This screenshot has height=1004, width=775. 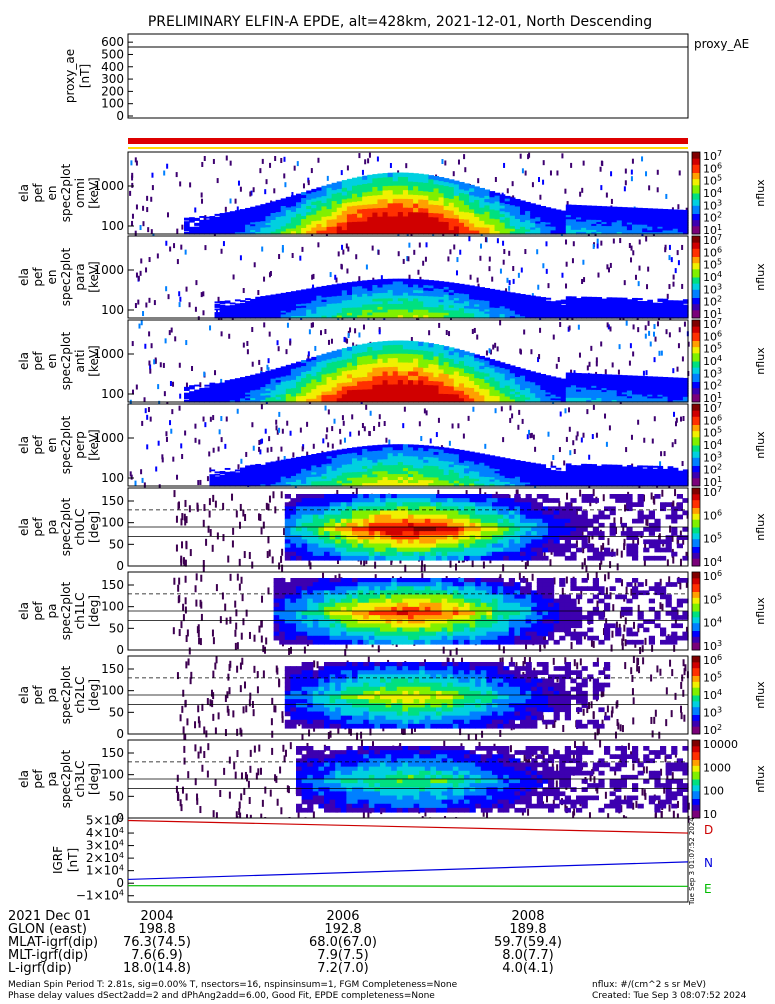 What do you see at coordinates (38, 361) in the screenshot?
I see `panel-ylabel-line: pef` at bounding box center [38, 361].